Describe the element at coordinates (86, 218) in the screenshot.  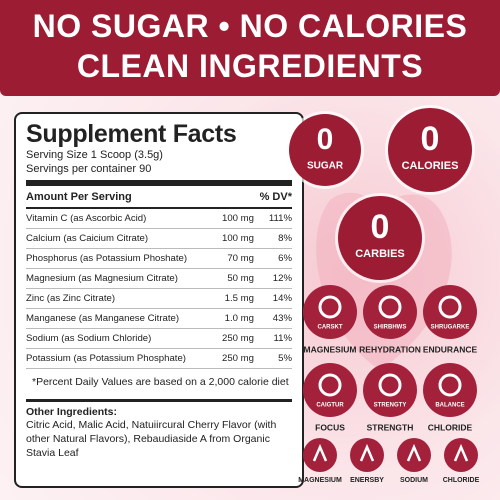
I see `nutrient: Vitamin C (as Ascorbic Acid)` at that location.